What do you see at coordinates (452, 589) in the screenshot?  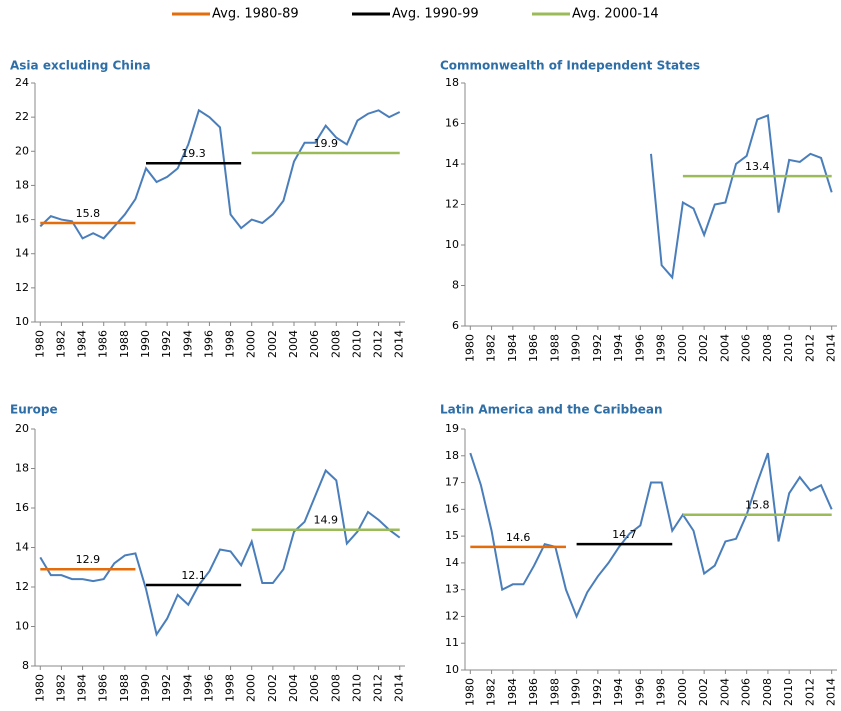 I see `y-tick-label: 13` at bounding box center [452, 589].